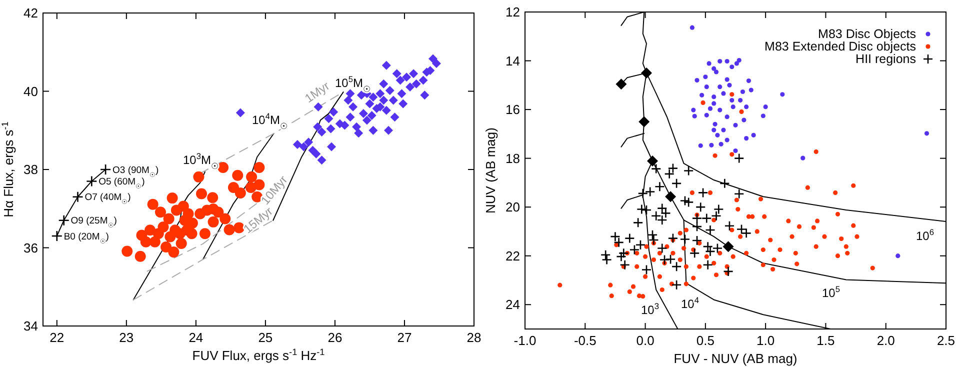 This screenshot has width=959, height=367. I want to click on x-tick-label: 0.0, so click(645, 340).